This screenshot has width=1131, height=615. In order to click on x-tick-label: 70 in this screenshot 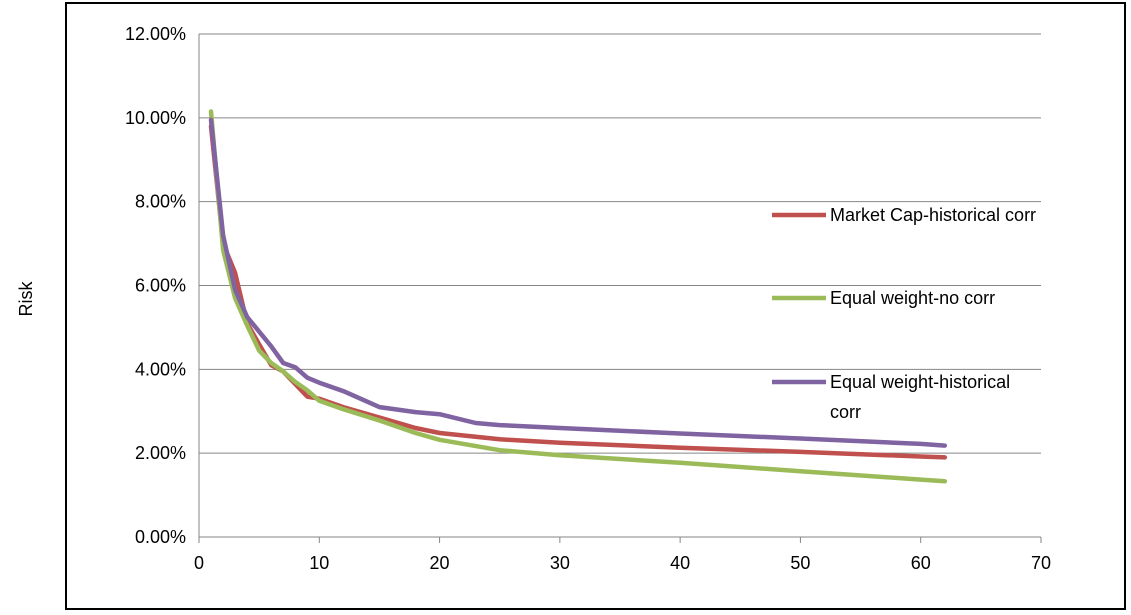, I will do `click(1041, 563)`.